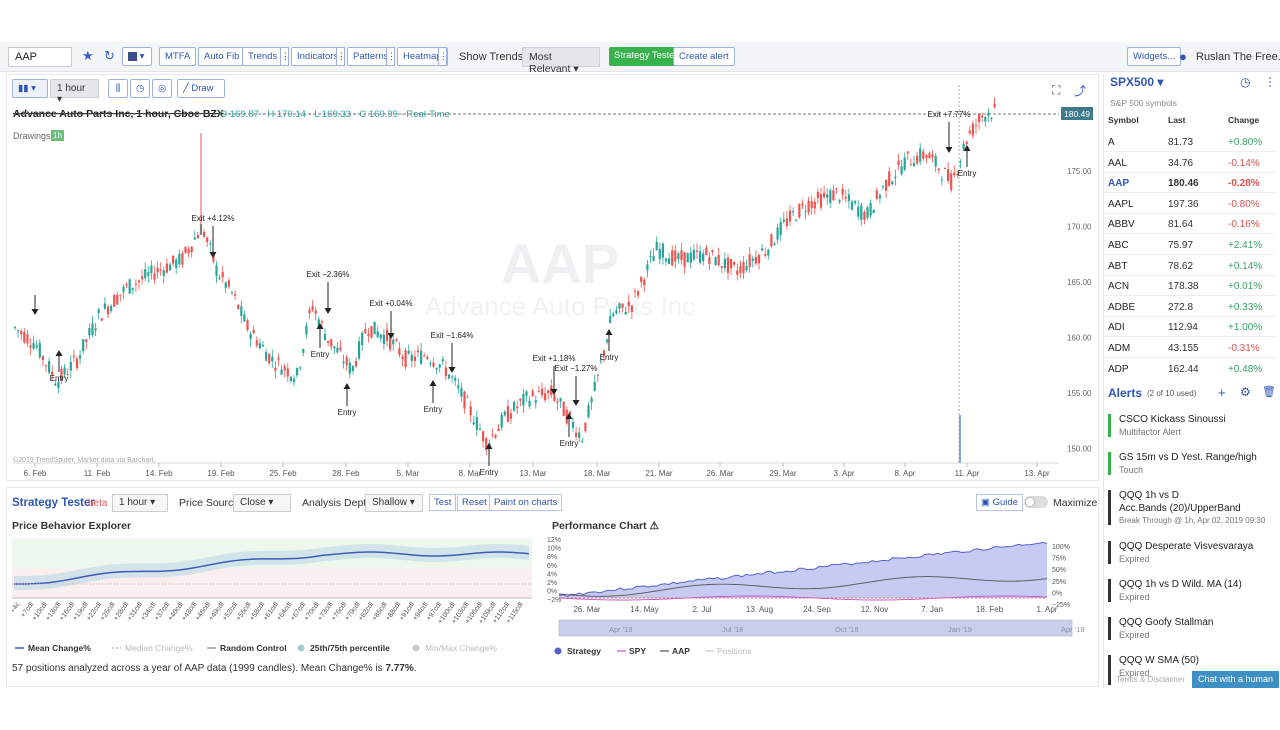 The height and width of the screenshot is (730, 1280). I want to click on reset-button: Reset, so click(474, 502).